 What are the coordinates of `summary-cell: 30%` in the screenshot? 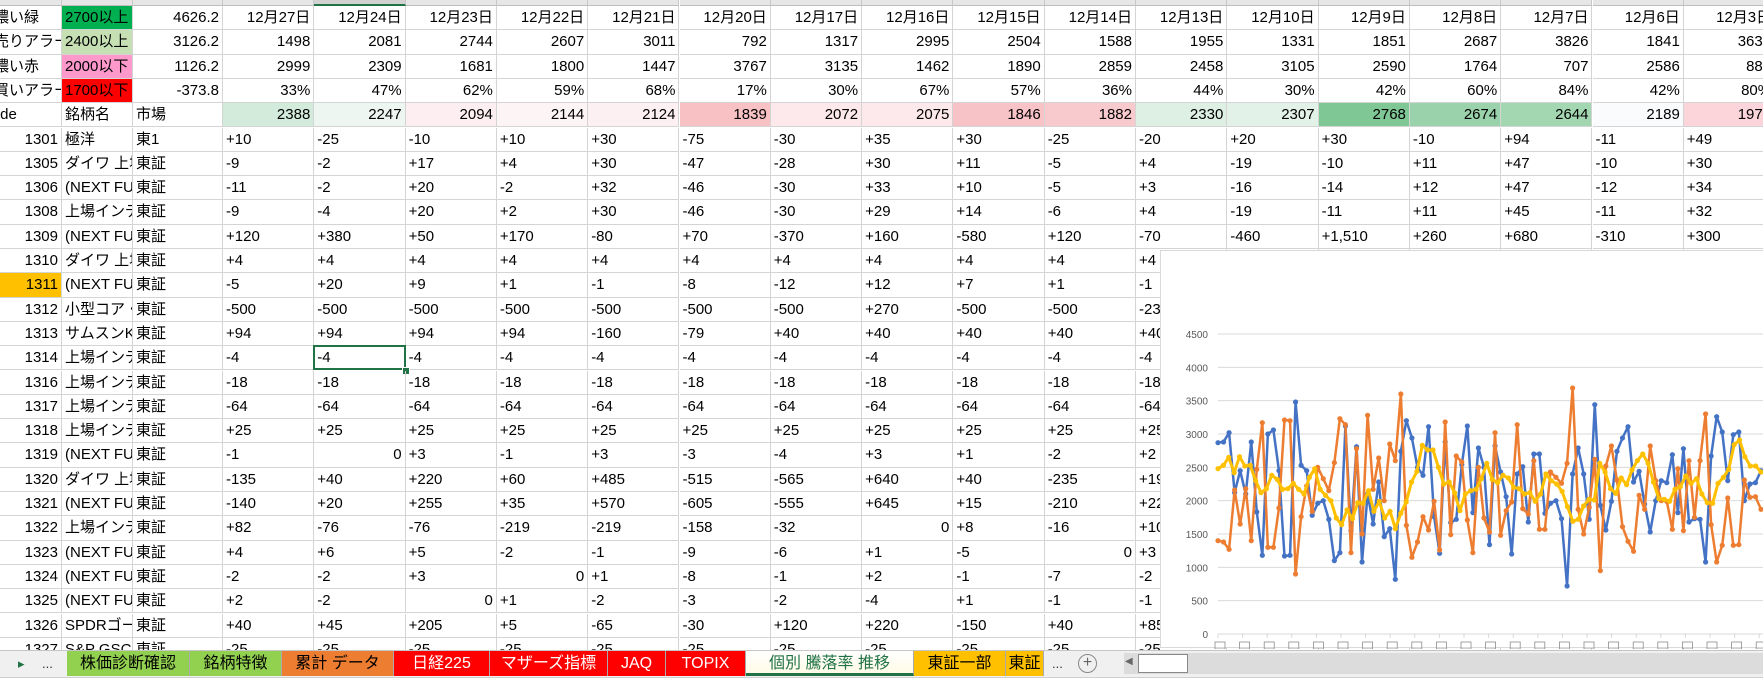 It's located at (1273, 91).